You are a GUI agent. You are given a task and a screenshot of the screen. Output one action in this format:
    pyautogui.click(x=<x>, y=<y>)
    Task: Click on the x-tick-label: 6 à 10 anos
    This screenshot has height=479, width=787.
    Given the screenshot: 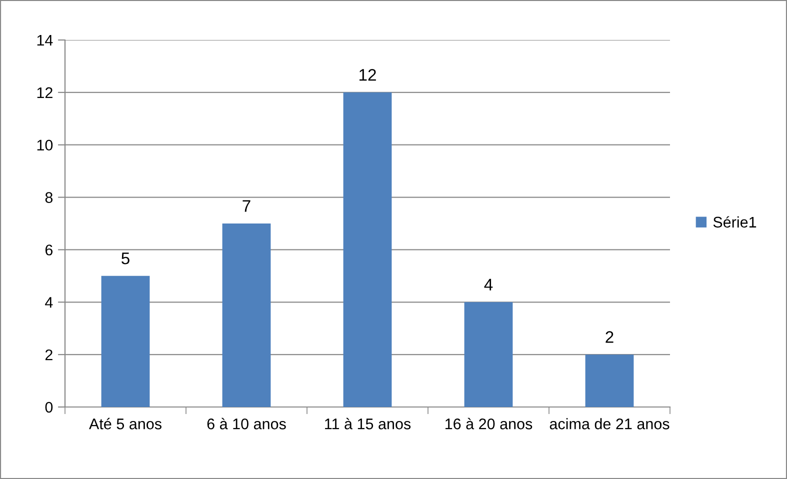 What is the action you would take?
    pyautogui.click(x=246, y=424)
    